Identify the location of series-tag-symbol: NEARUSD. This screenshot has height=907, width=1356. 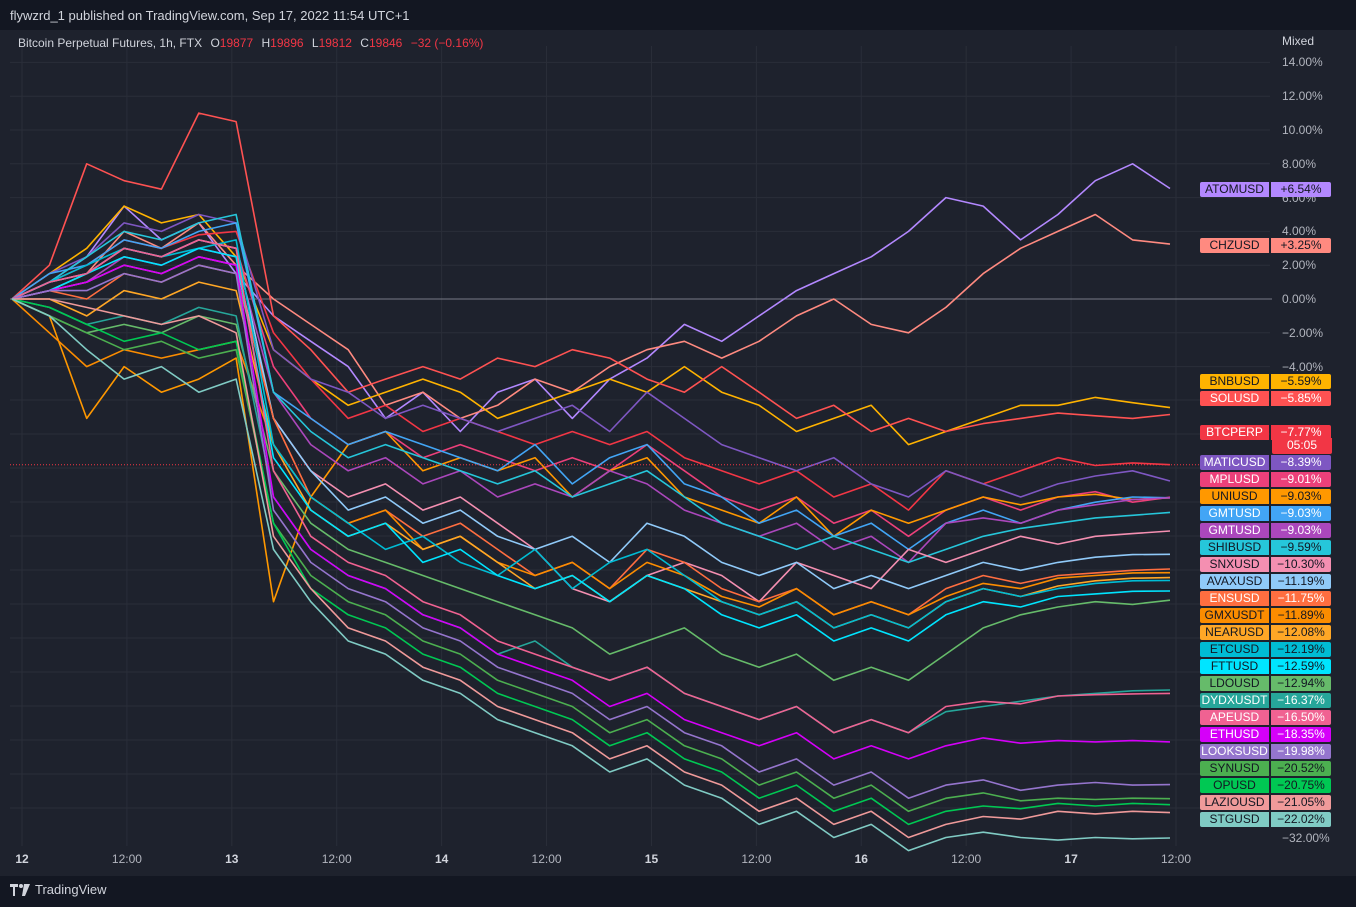
(1234, 632).